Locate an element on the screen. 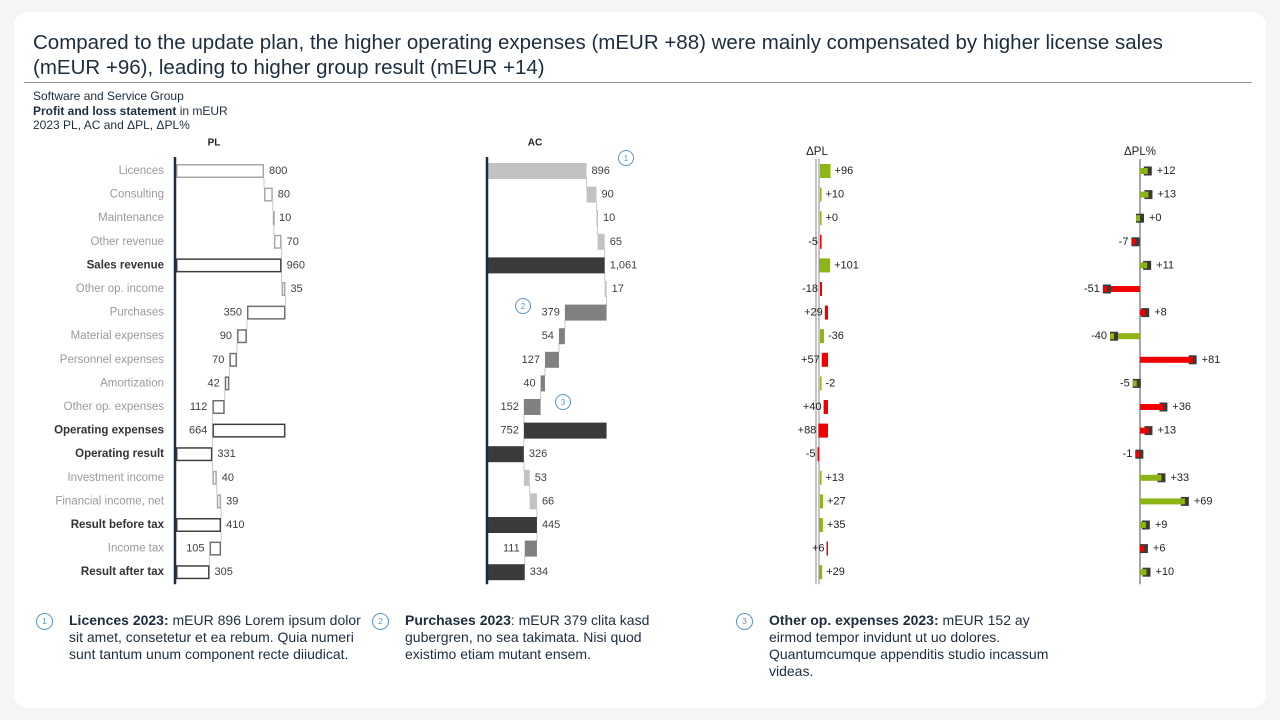  delta-pl-pct-value-label: +9 is located at coordinates (1161, 525).